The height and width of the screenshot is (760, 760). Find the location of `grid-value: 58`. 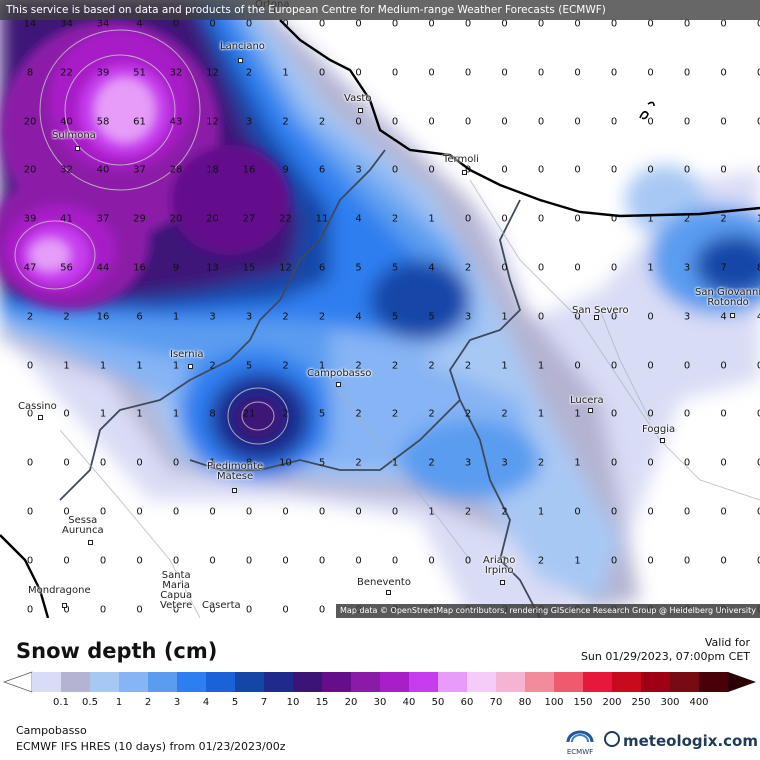

grid-value: 58 is located at coordinates (103, 122).